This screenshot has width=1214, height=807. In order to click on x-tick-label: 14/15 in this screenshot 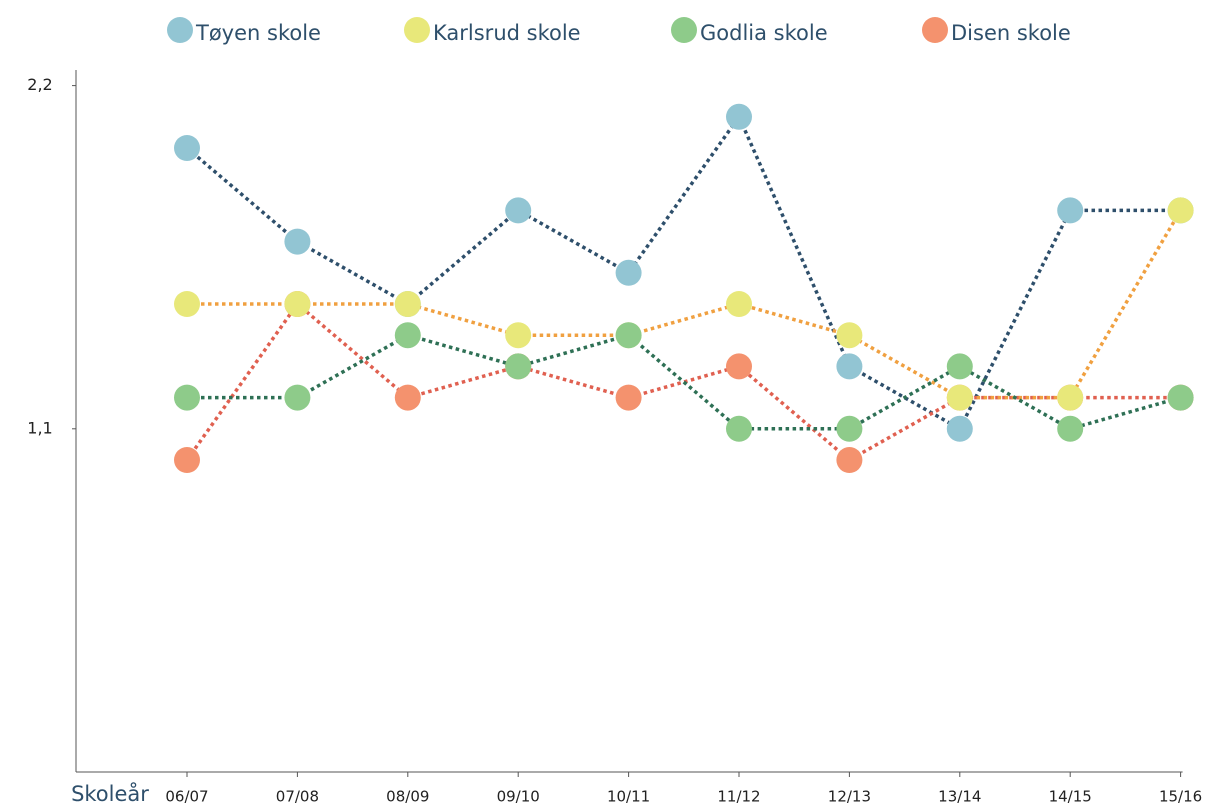, I will do `click(1070, 797)`.